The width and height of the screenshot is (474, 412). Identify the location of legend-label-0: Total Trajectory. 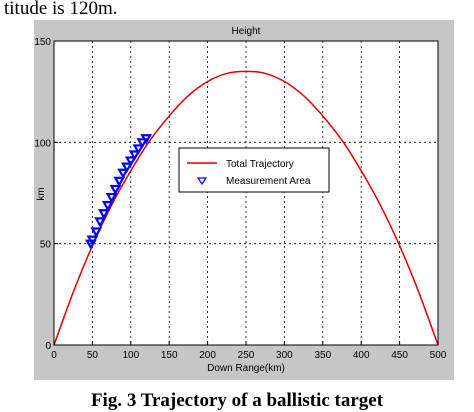
(260, 164).